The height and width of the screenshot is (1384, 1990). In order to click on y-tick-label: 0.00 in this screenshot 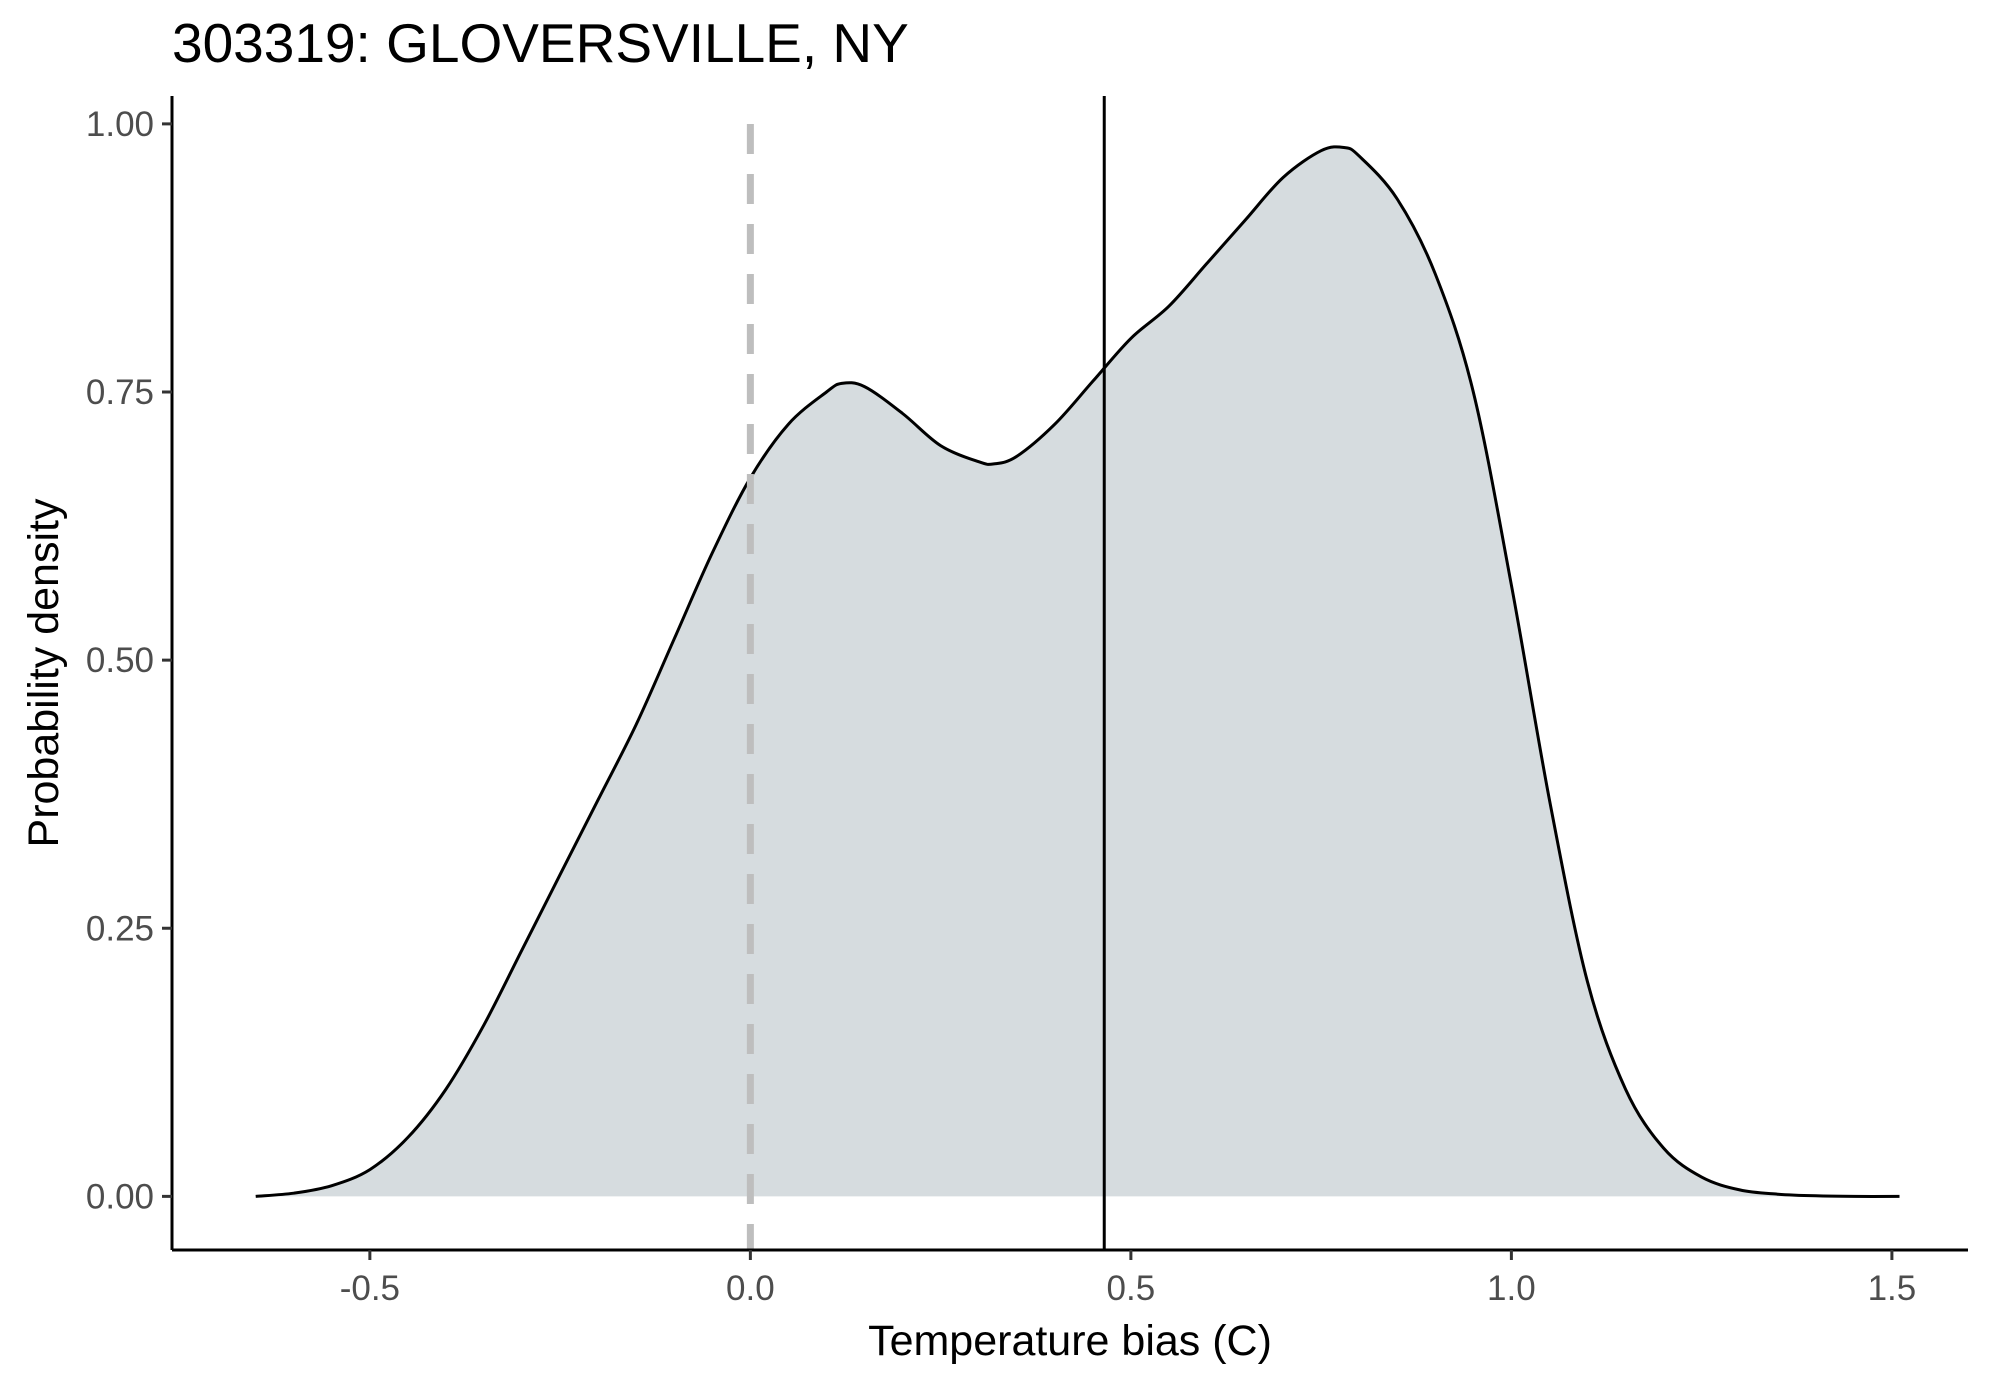, I will do `click(120, 1196)`.